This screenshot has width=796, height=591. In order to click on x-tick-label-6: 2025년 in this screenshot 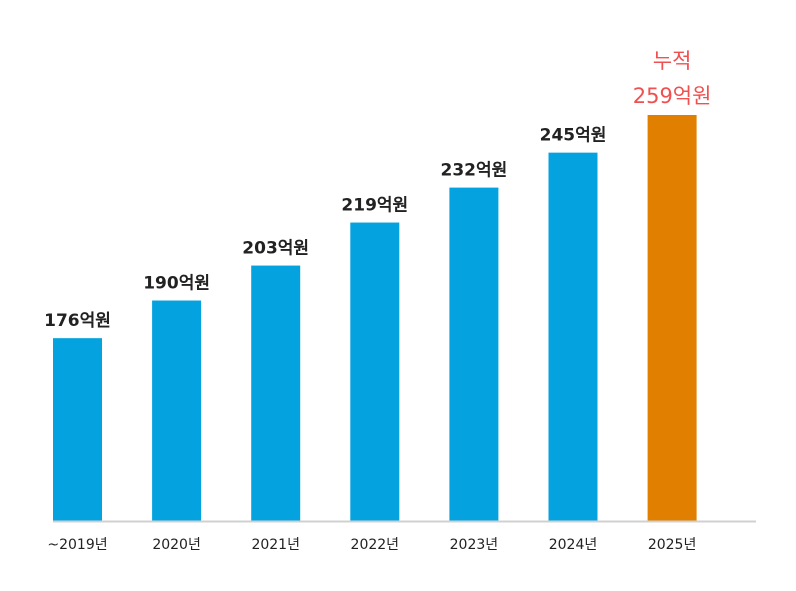, I will do `click(672, 545)`.